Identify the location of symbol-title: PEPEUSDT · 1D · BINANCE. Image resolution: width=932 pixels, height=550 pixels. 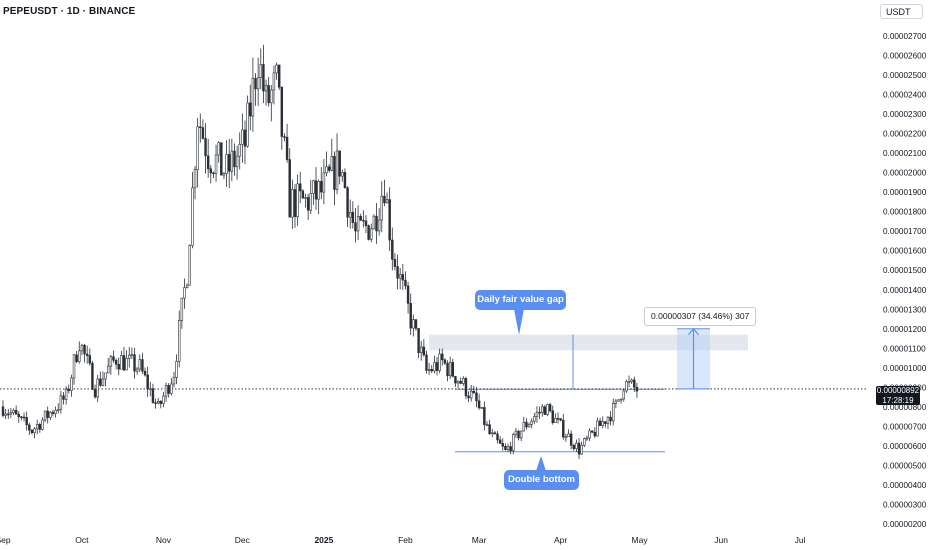
(69, 11).